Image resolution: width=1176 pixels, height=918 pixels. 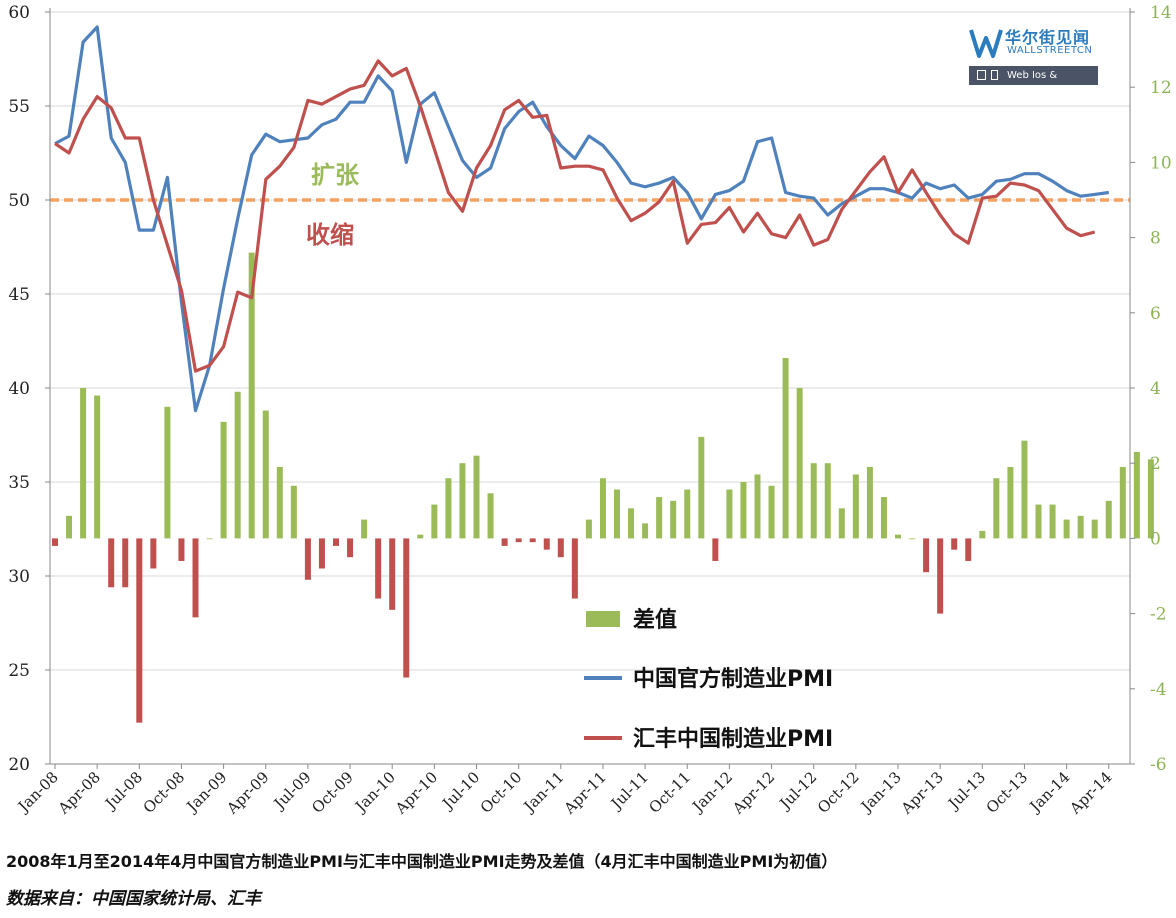 I want to click on right-tick-label: -6, so click(x=1158, y=765).